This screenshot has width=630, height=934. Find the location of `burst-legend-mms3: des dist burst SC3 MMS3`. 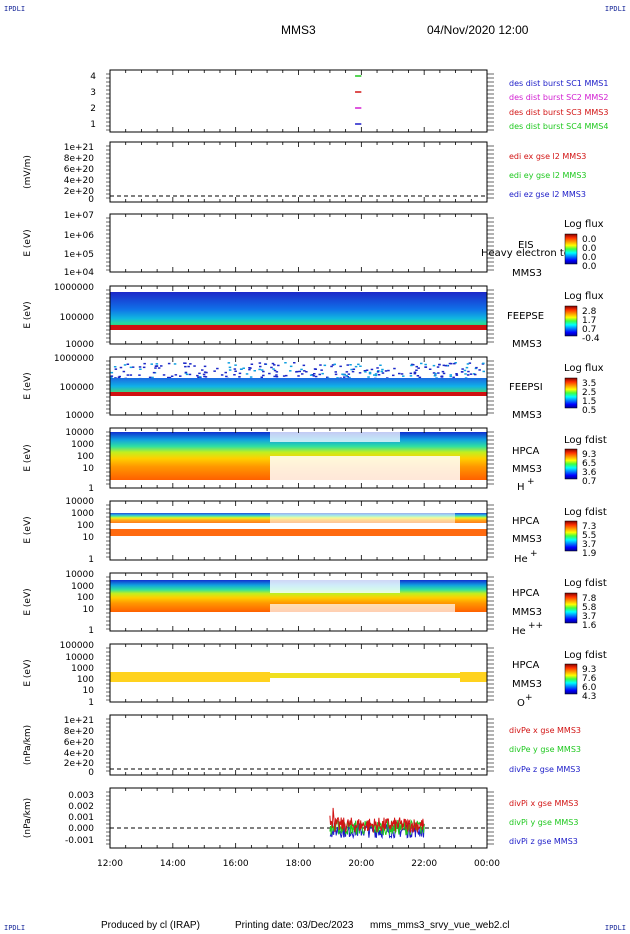

burst-legend-mms3: des dist burst SC3 MMS3 is located at coordinates (558, 112).